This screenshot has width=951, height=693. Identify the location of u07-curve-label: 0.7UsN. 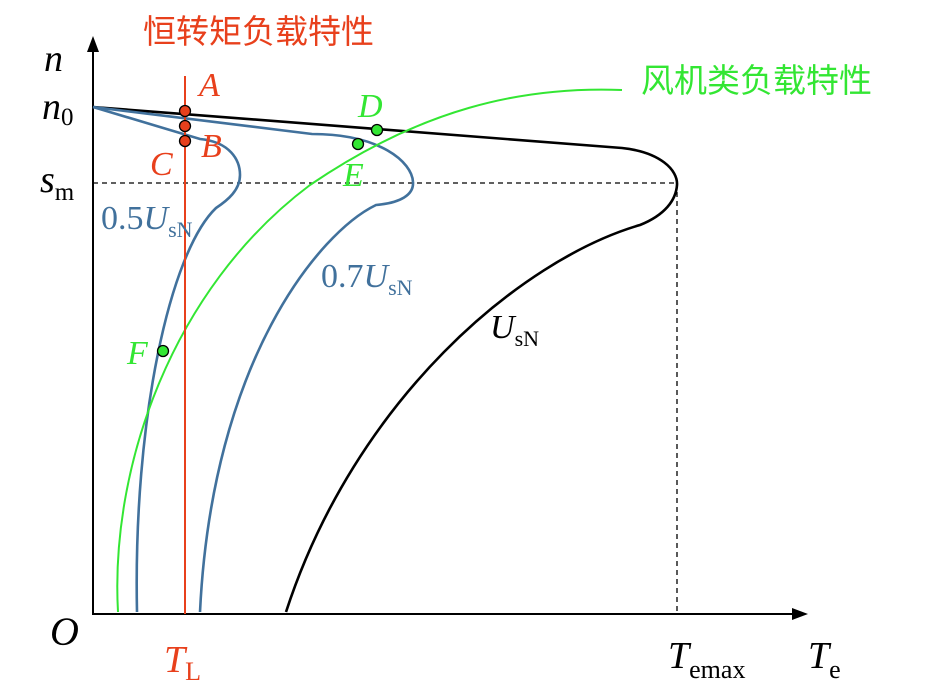
(367, 279).